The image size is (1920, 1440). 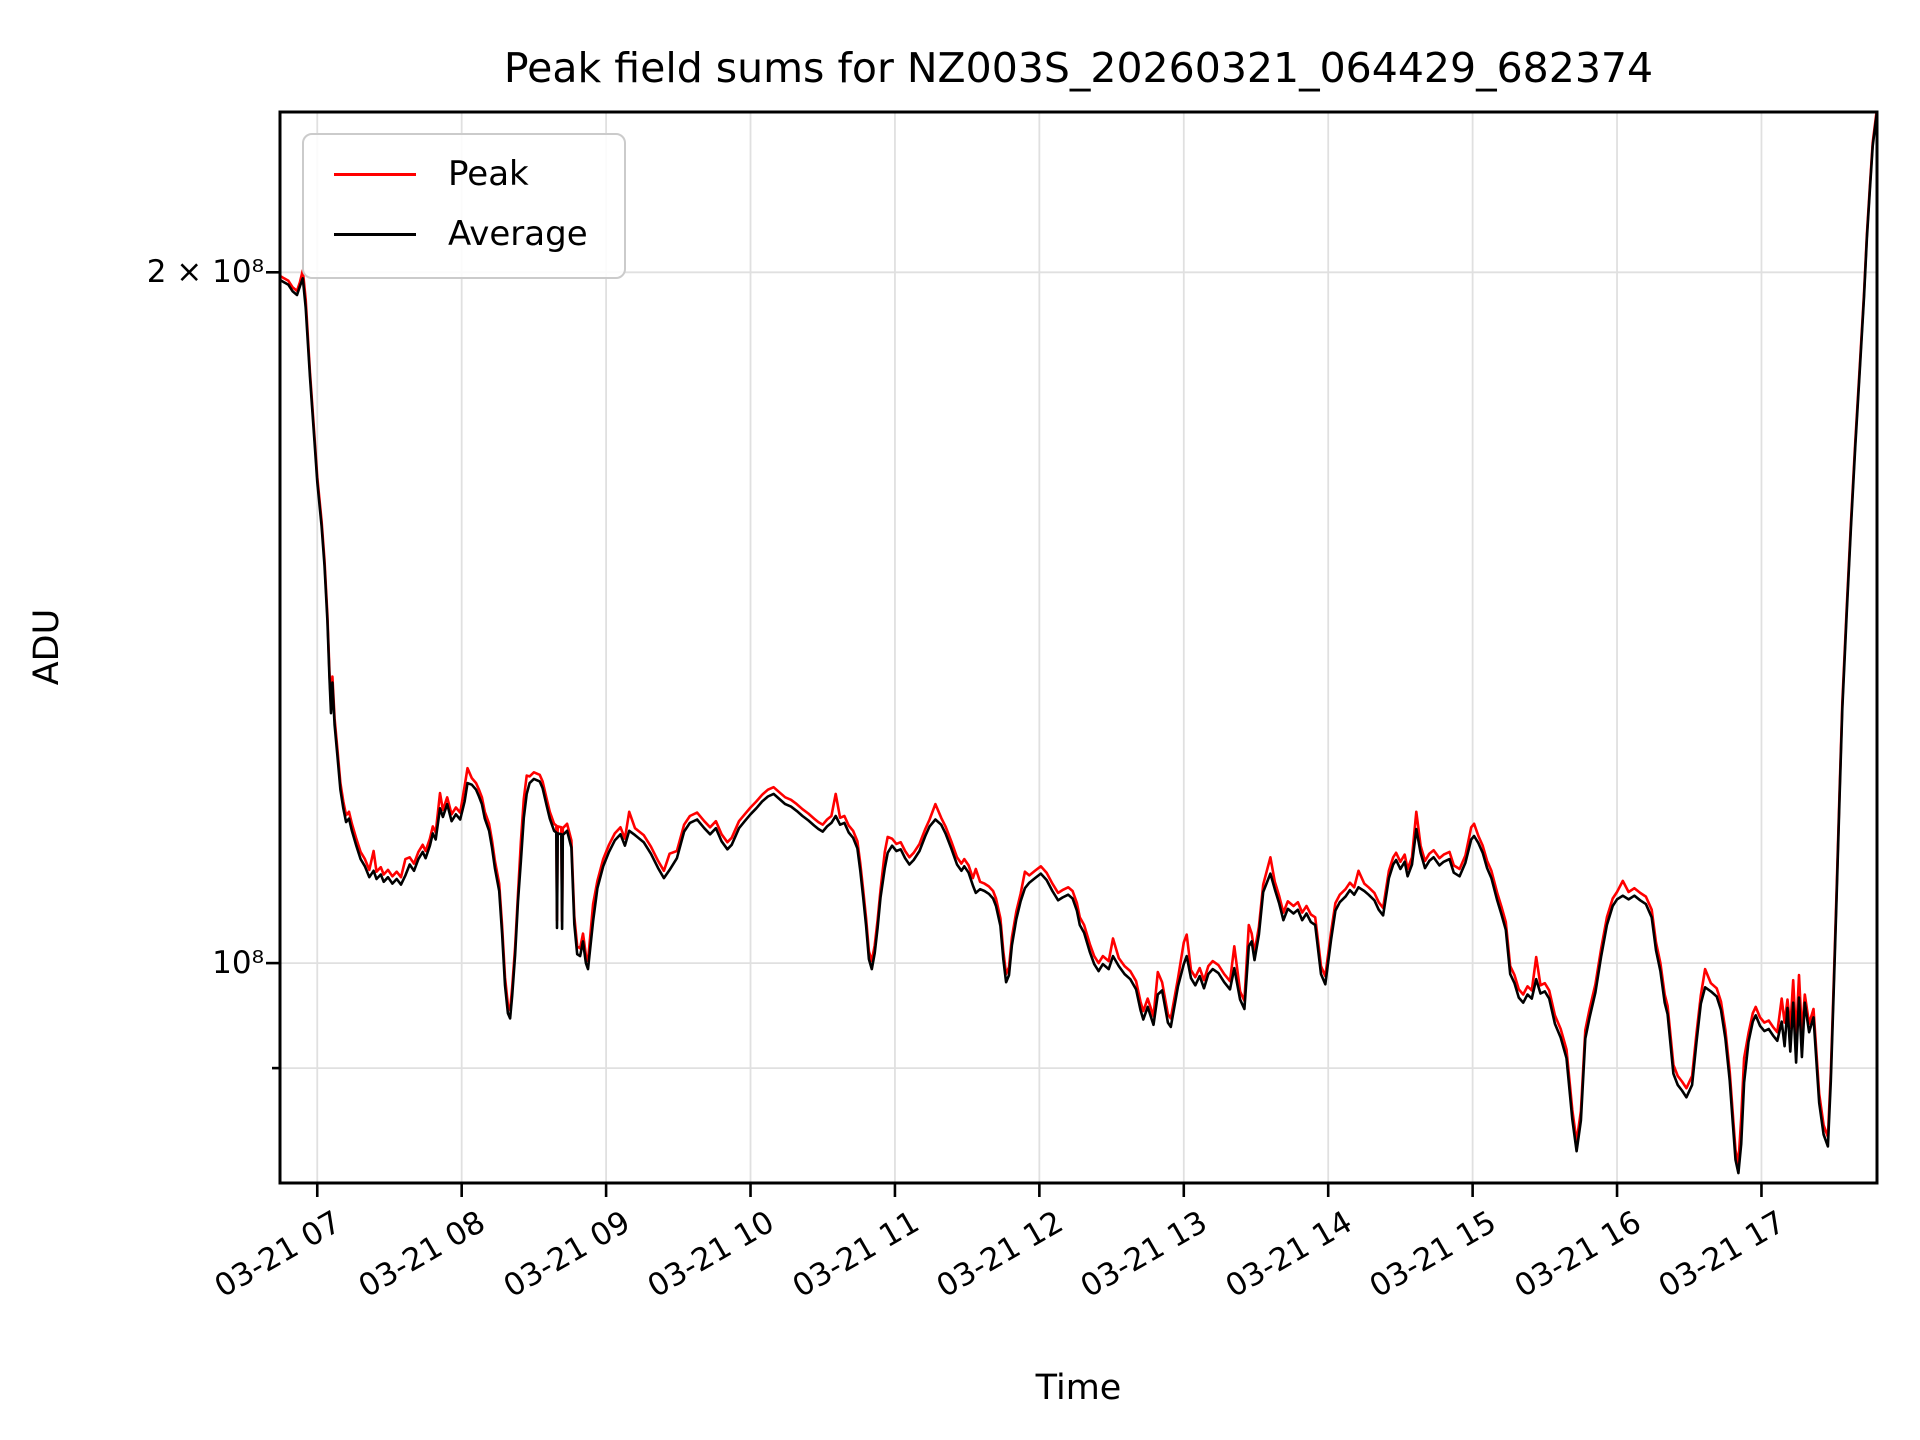 I want to click on legend-entry-peak: Peak, so click(x=461, y=174).